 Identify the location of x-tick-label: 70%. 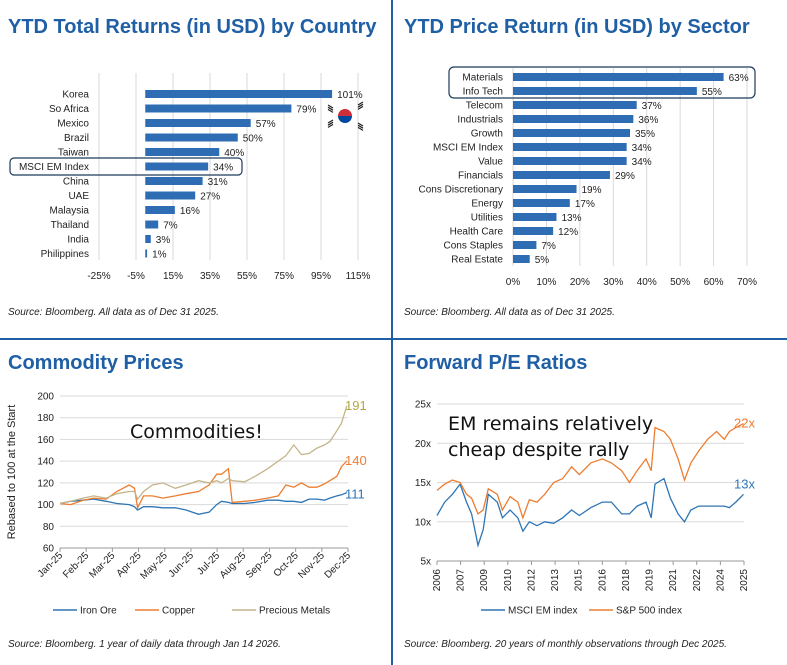
(747, 282).